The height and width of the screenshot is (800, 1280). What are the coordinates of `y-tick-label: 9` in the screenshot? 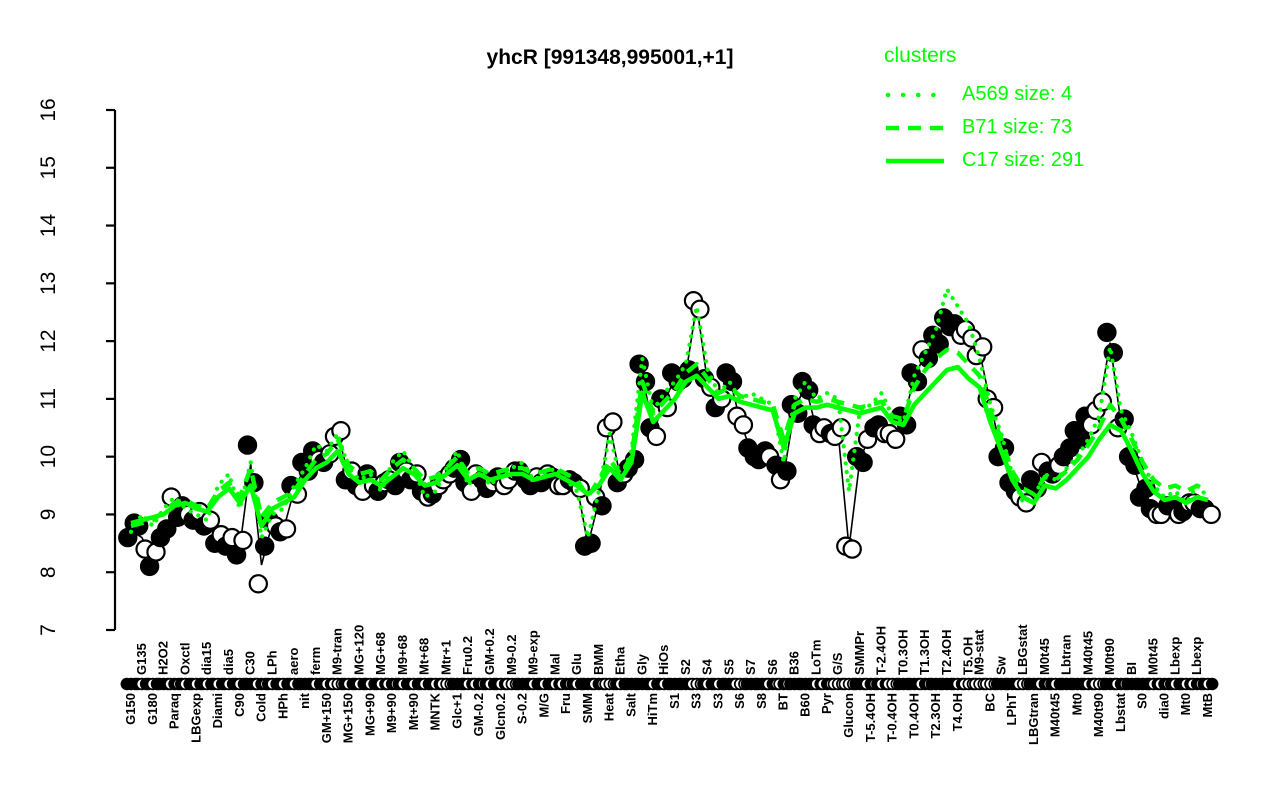 It's located at (48, 515).